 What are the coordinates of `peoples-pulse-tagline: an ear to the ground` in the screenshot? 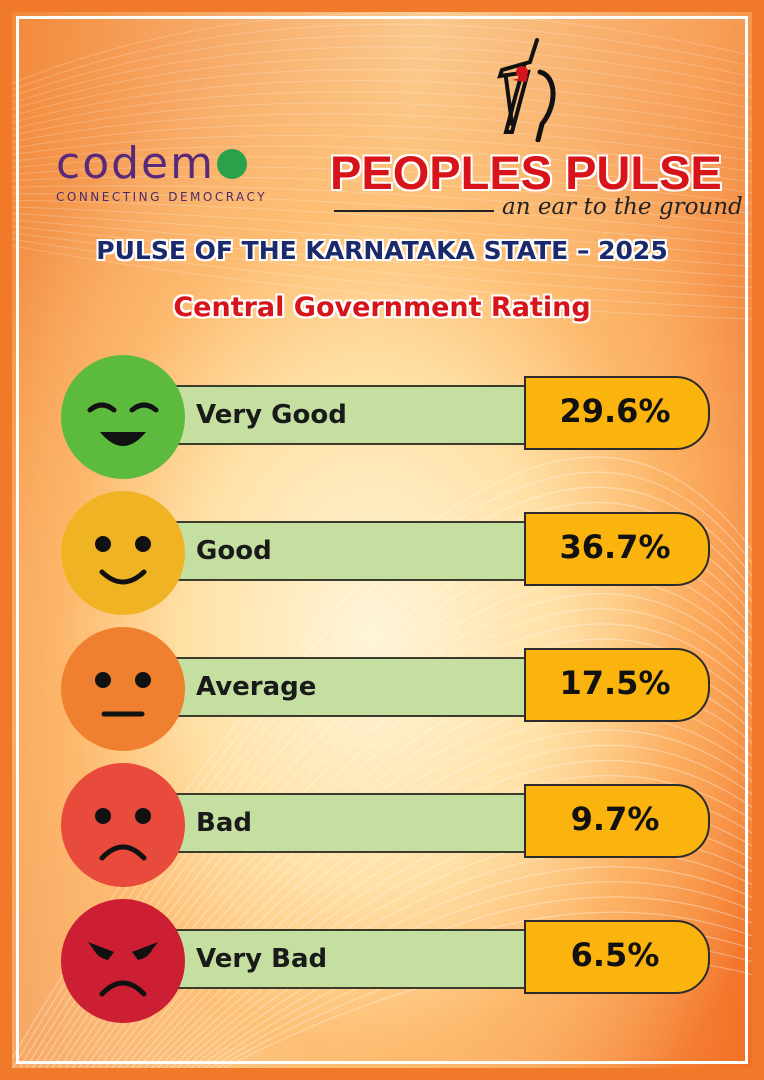 It's located at (622, 207).